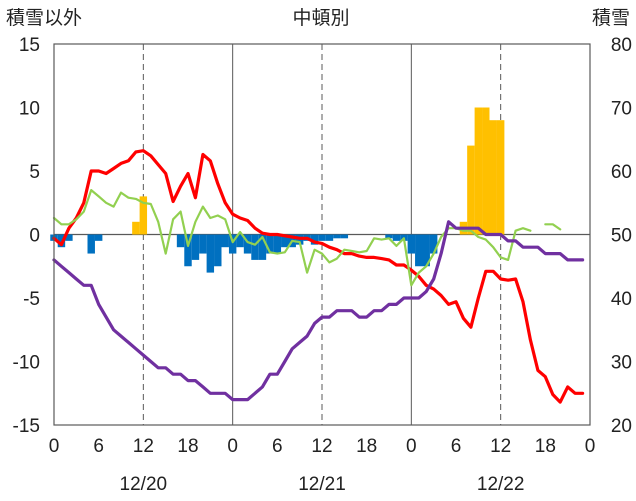 This screenshot has width=636, height=501. Describe the element at coordinates (621, 172) in the screenshot. I see `right-tick-label: 60` at that location.